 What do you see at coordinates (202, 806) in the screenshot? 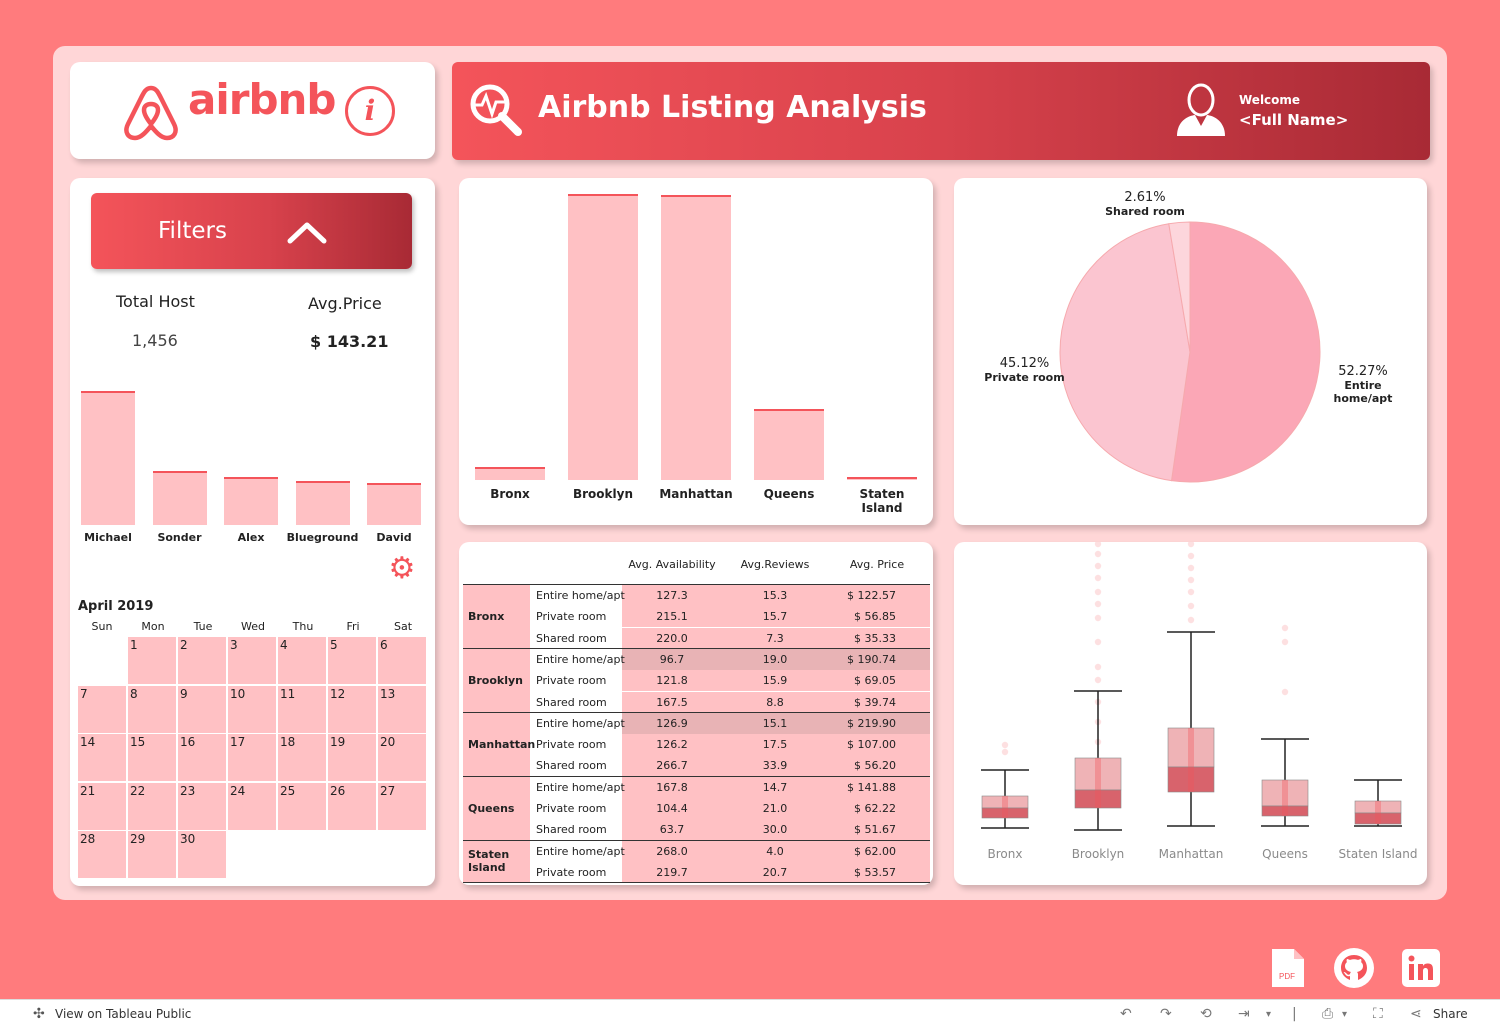
I see `calendar-day: 23` at bounding box center [202, 806].